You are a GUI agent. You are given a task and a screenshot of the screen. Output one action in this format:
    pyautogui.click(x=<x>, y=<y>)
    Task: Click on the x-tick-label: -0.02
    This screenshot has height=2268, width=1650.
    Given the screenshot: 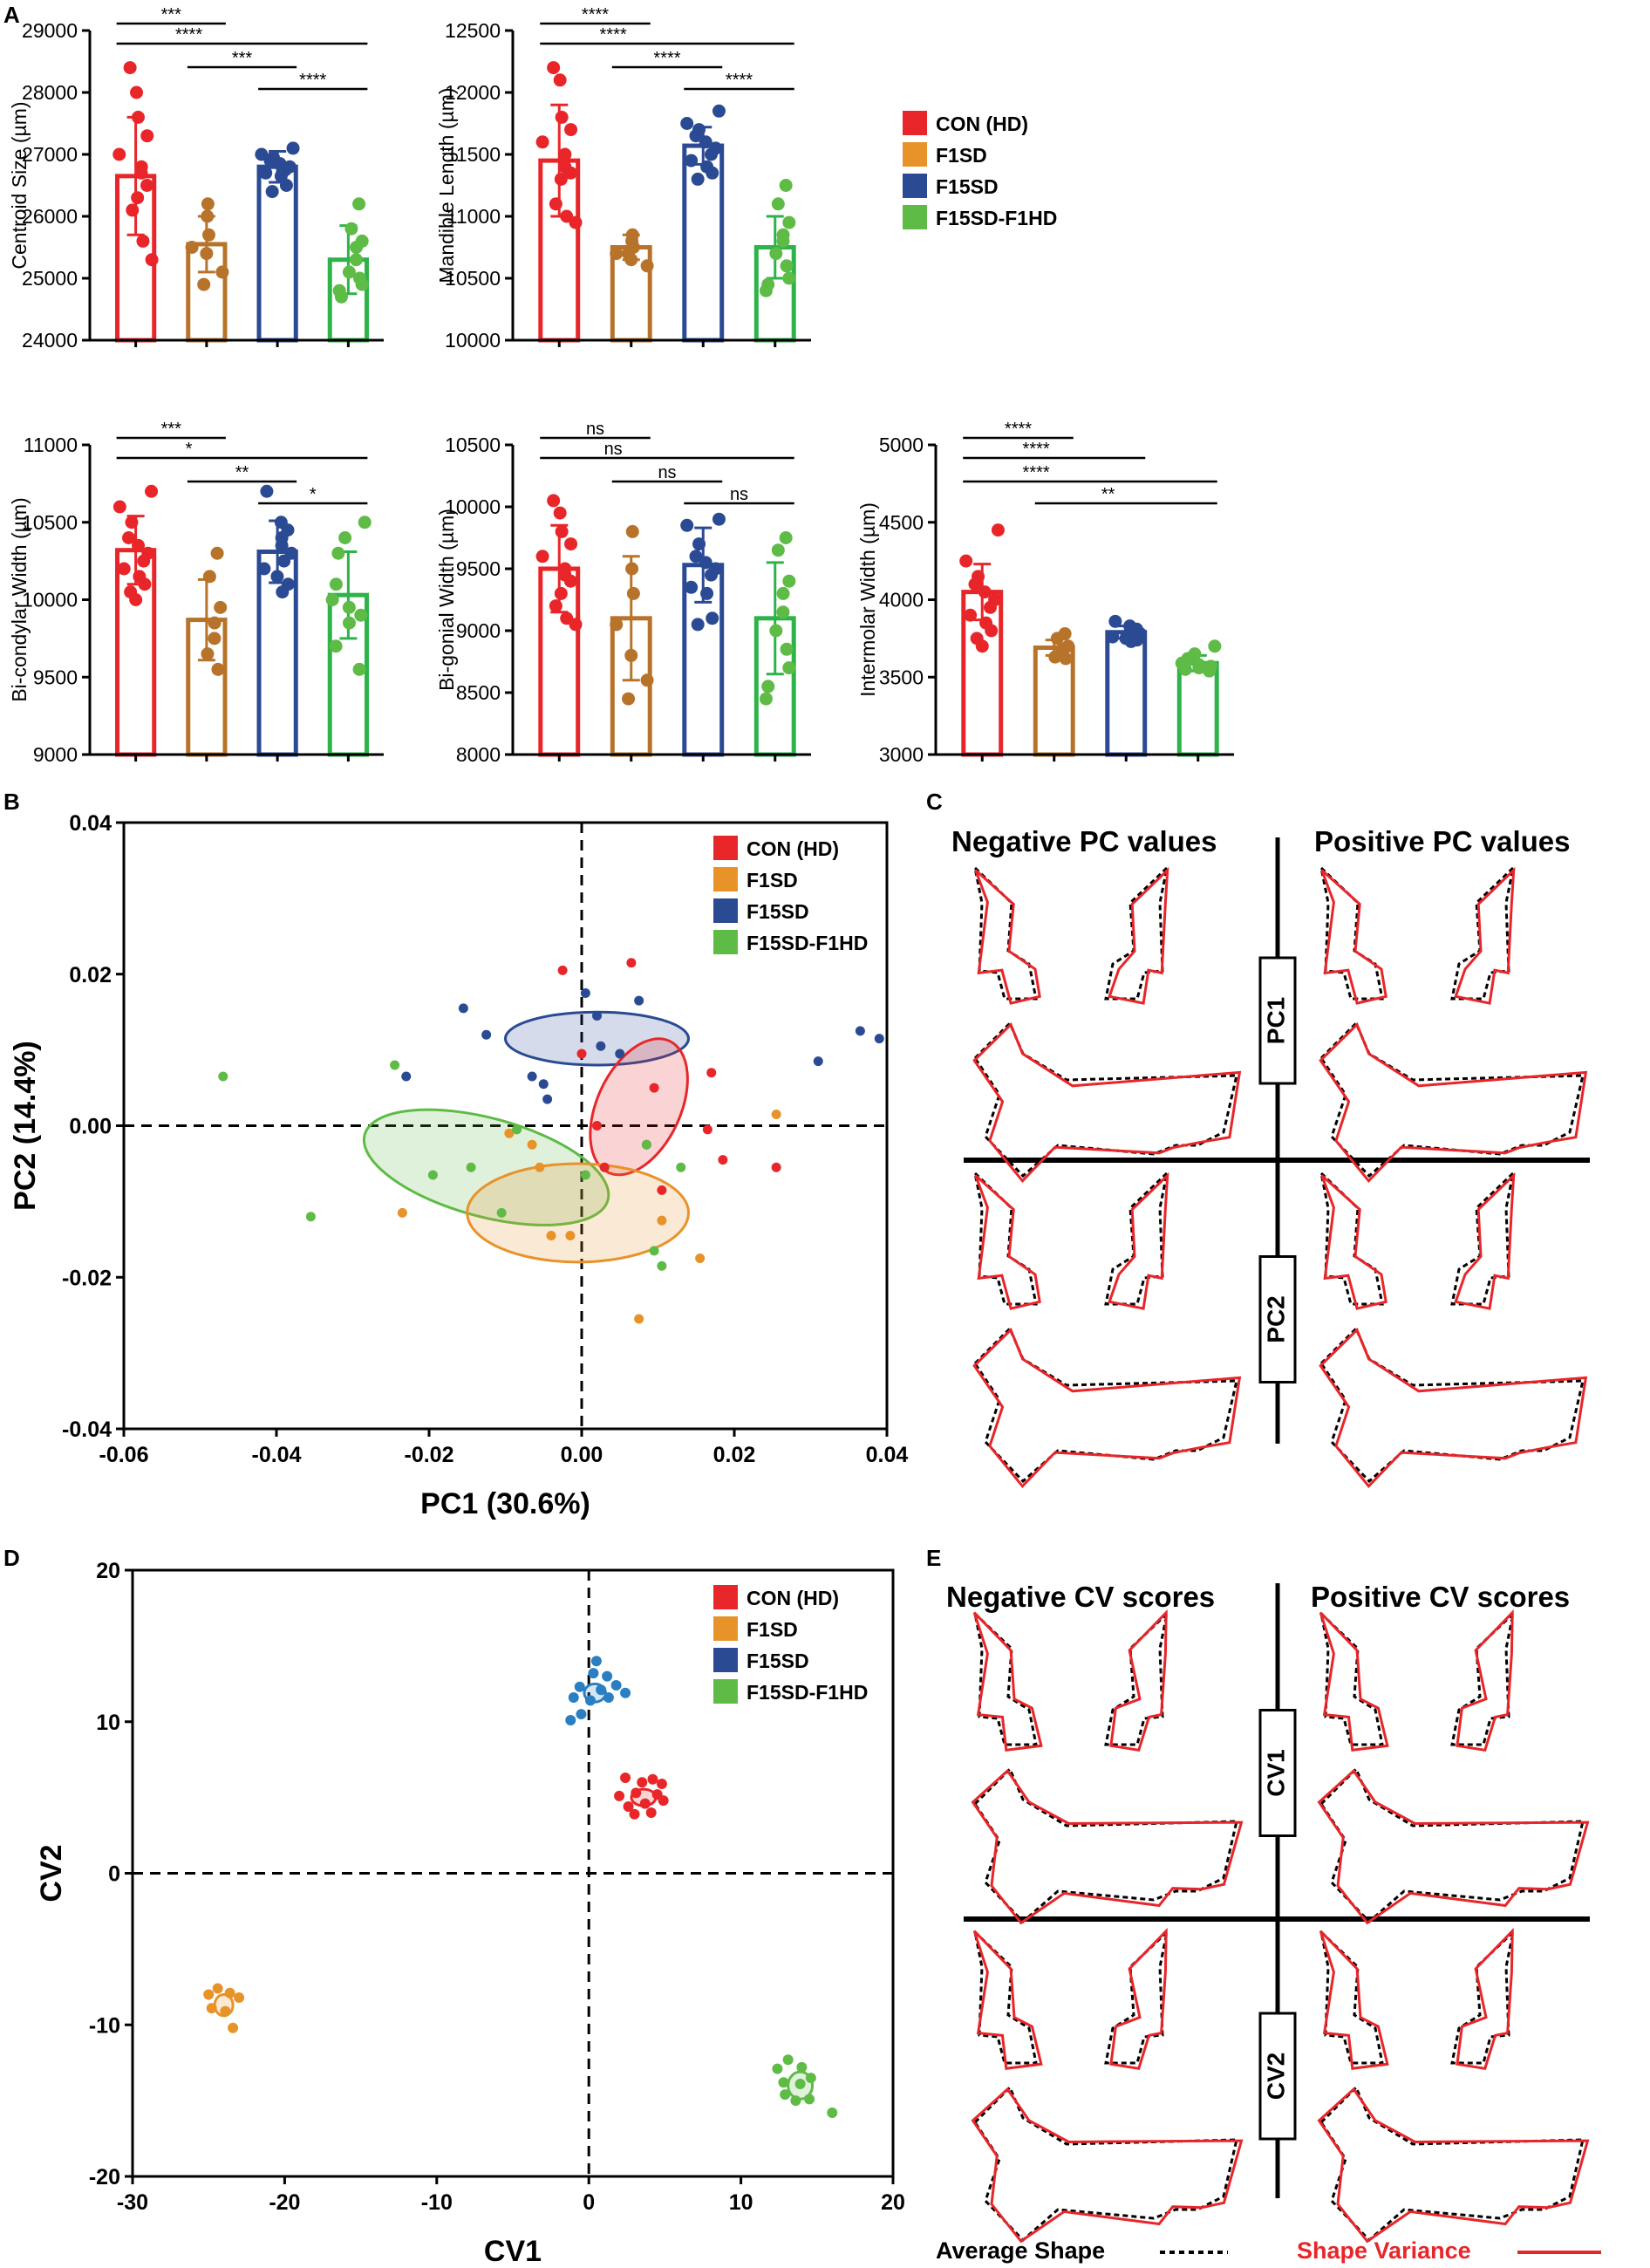 What is the action you would take?
    pyautogui.click(x=429, y=1455)
    